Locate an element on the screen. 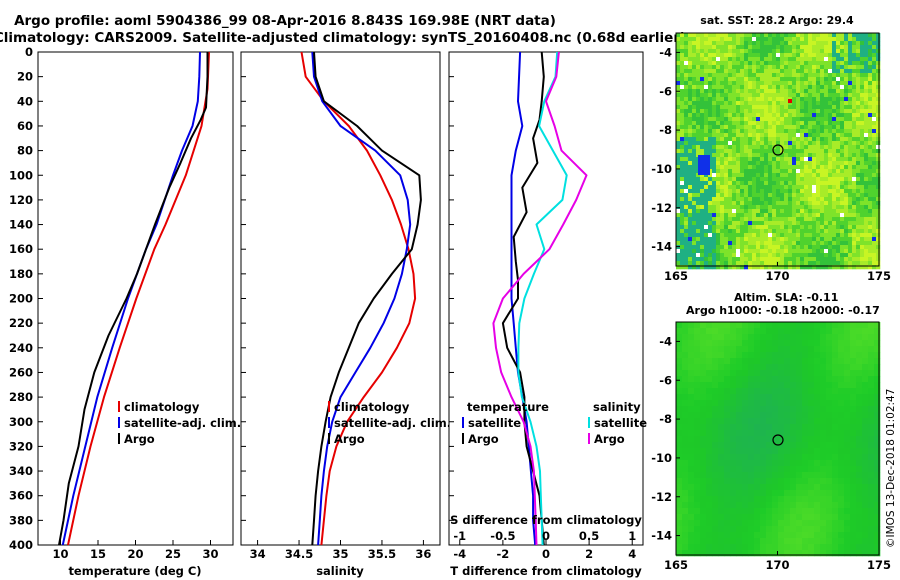 The image size is (900, 580). difference-x-ticks: -4 -2 0 2 4 is located at coordinates (544, 550).